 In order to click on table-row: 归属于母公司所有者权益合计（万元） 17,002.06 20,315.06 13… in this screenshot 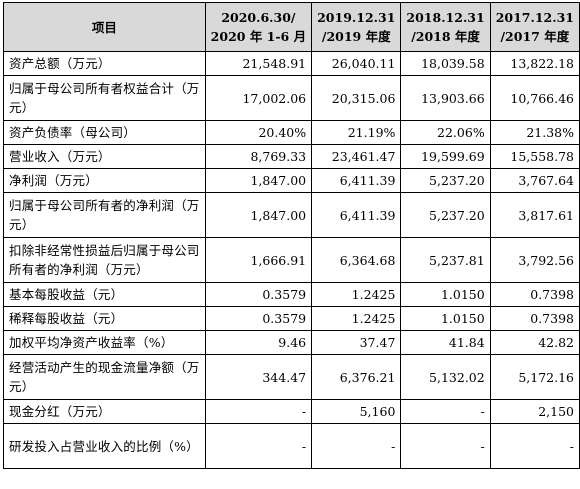, I will do `click(291, 98)`.